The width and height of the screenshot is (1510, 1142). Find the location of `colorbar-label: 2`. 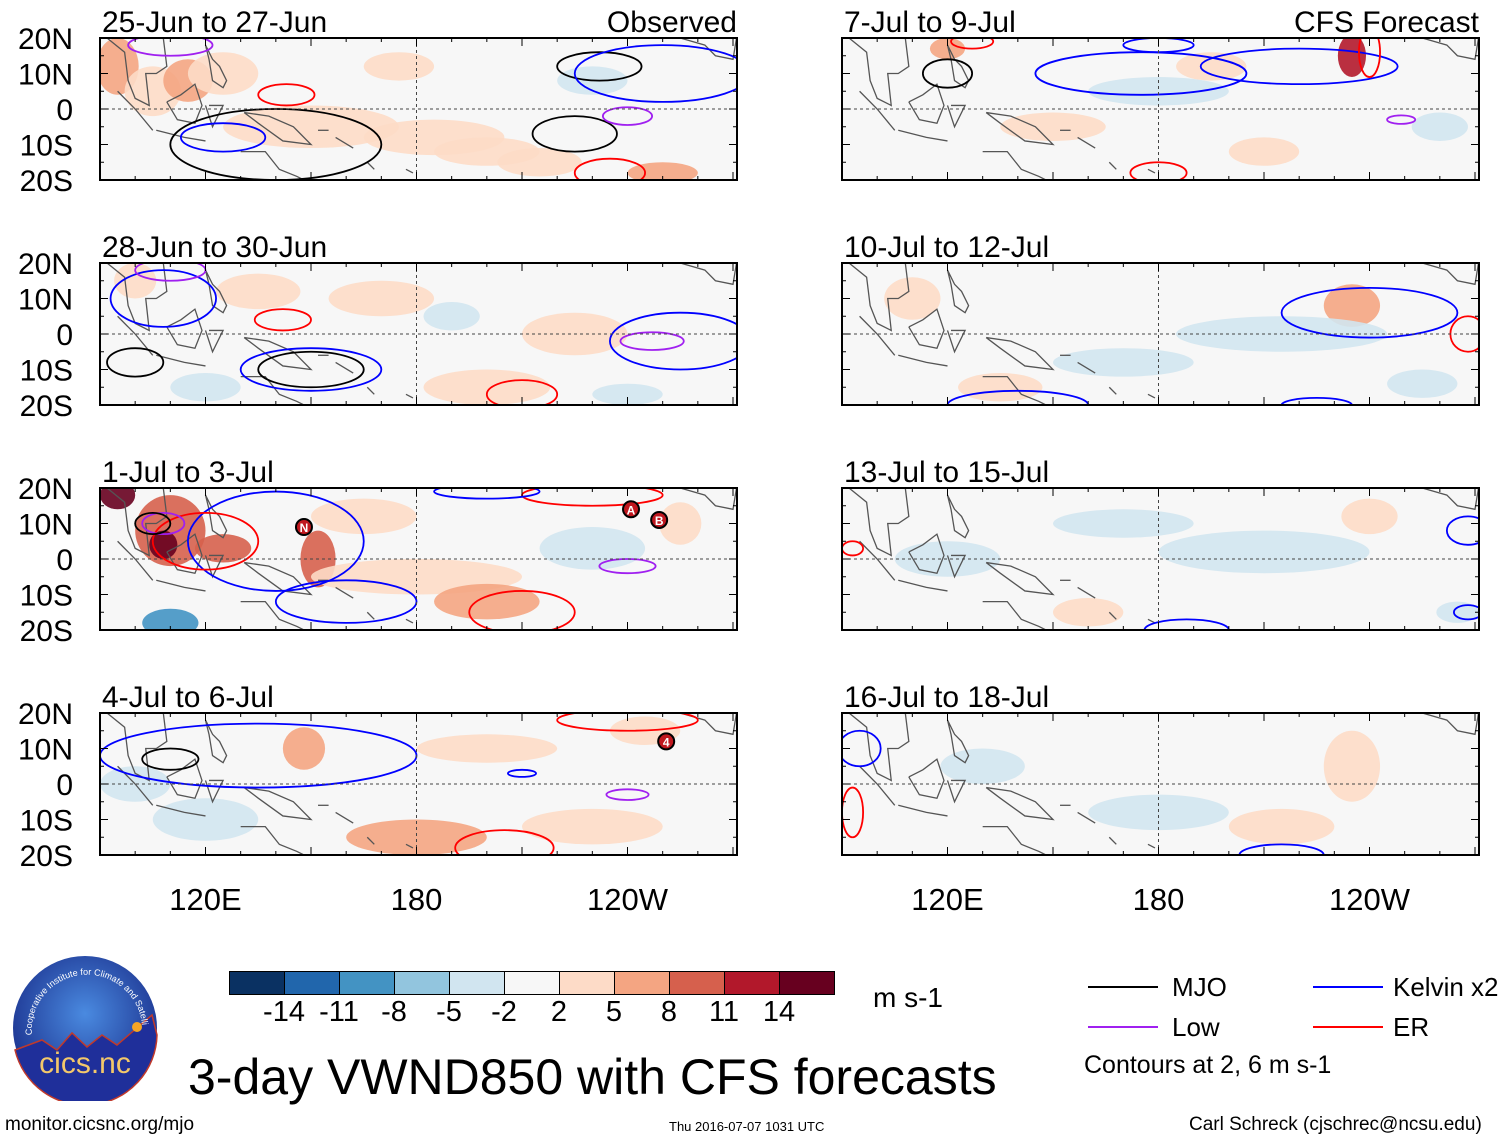

colorbar-label: 2 is located at coordinates (559, 1012).